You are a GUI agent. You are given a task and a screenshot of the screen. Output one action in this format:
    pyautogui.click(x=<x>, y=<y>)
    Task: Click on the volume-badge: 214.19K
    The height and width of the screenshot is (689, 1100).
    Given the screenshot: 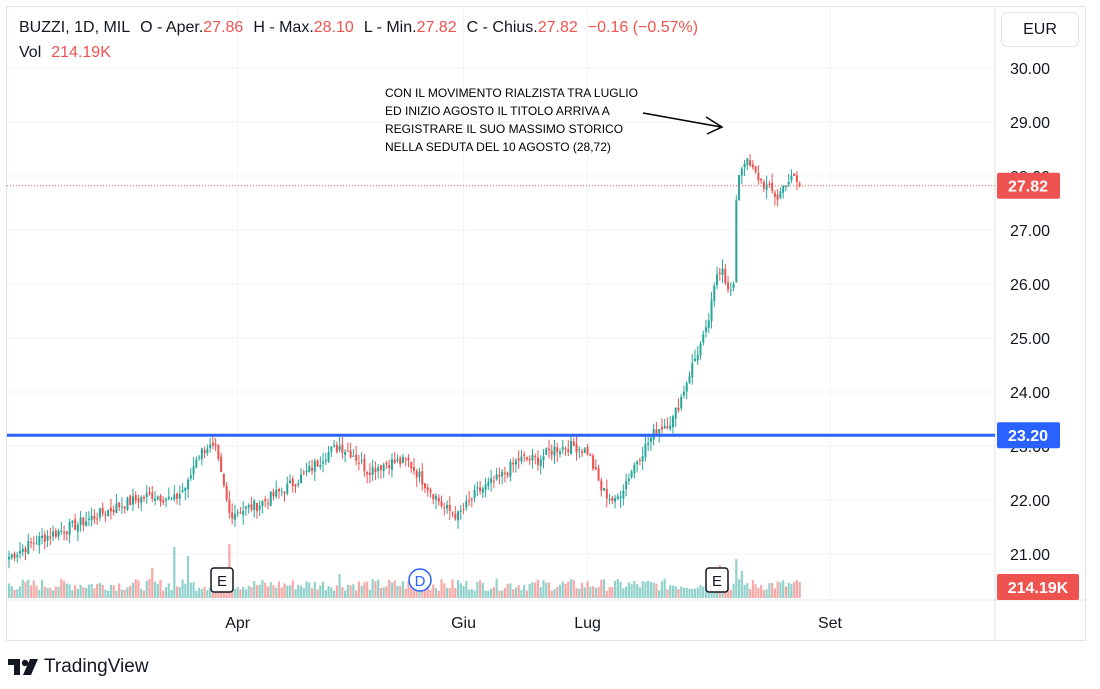 What is the action you would take?
    pyautogui.click(x=1038, y=588)
    